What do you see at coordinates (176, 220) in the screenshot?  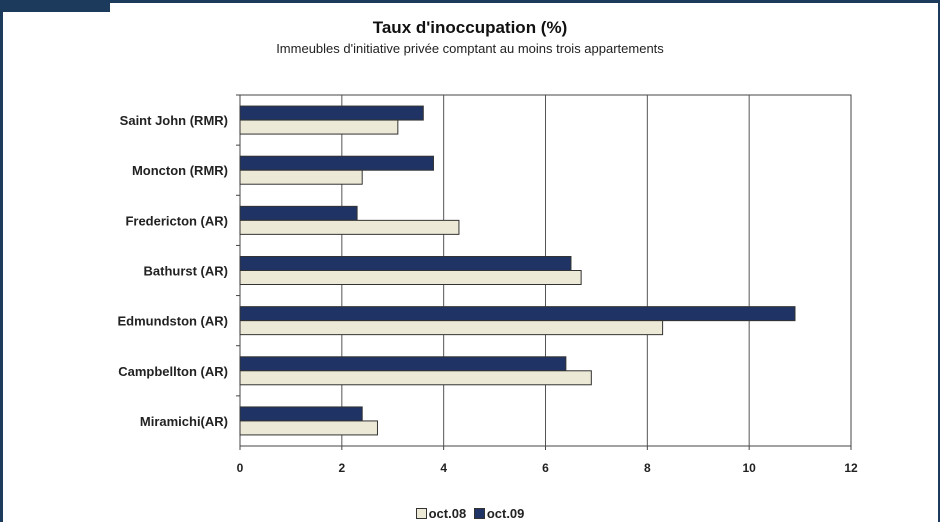 I see `category-label: Fredericton (AR)` at bounding box center [176, 220].